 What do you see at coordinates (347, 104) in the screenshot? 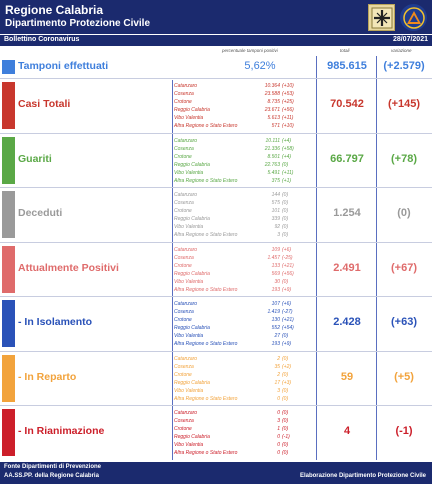
I see `section-total: 70.542` at bounding box center [347, 104].